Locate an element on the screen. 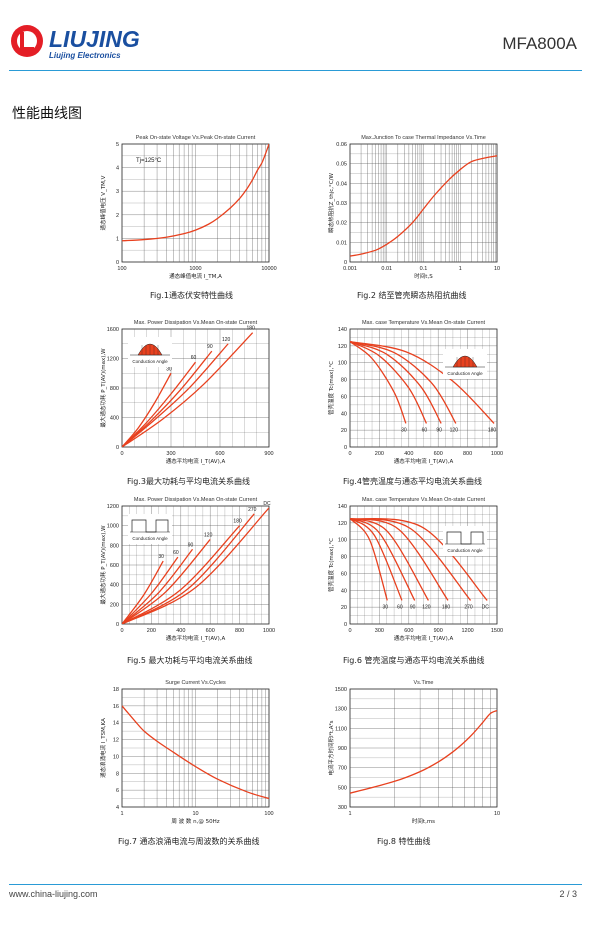  x-tick-label: 300 is located at coordinates (379, 631).